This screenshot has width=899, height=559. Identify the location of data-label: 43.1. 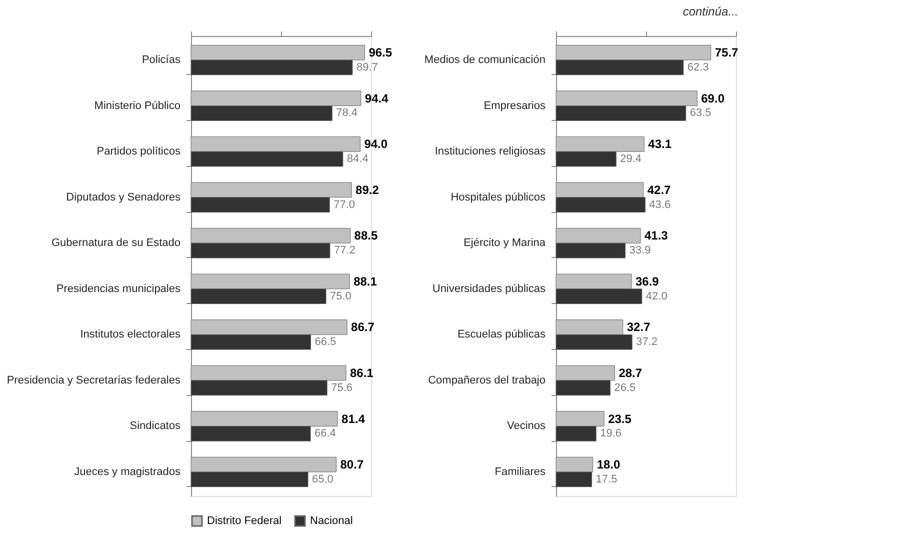
(660, 144).